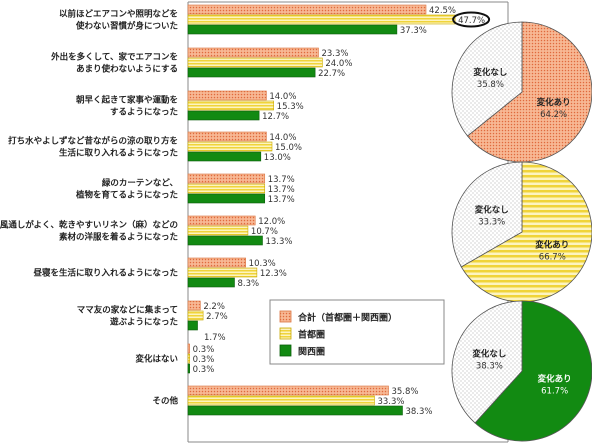 This screenshot has width=592, height=447. Describe the element at coordinates (491, 222) in the screenshot. I see `pie-slice-value: 33.3%` at that location.